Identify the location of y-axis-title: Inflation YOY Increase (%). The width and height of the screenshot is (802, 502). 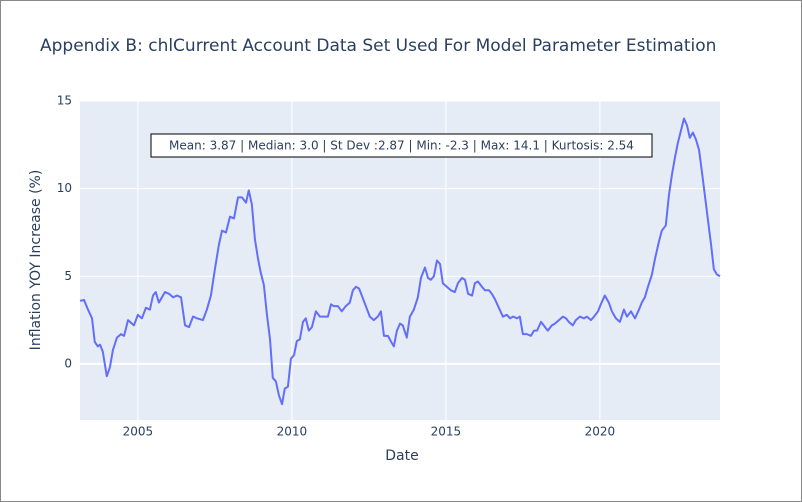
(36, 260).